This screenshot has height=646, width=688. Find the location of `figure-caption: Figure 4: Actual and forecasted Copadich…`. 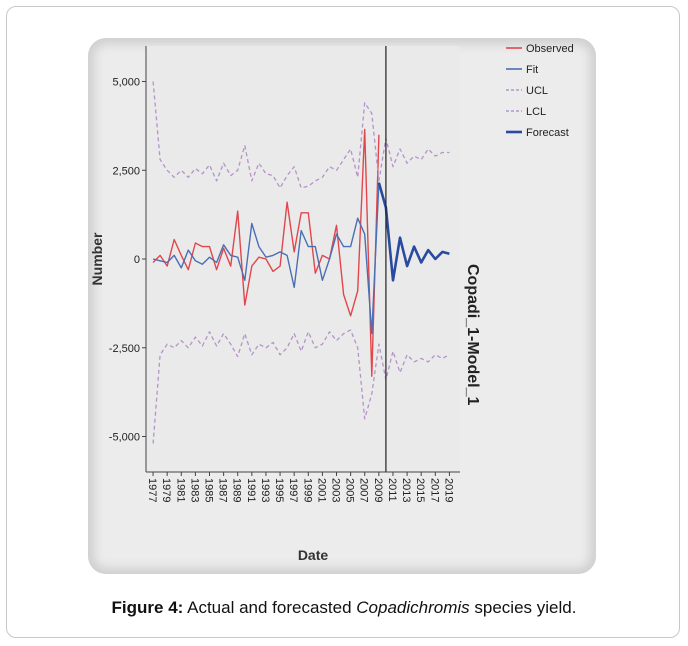

figure-caption: Figure 4: Actual and forecasted Copadich… is located at coordinates (344, 608).